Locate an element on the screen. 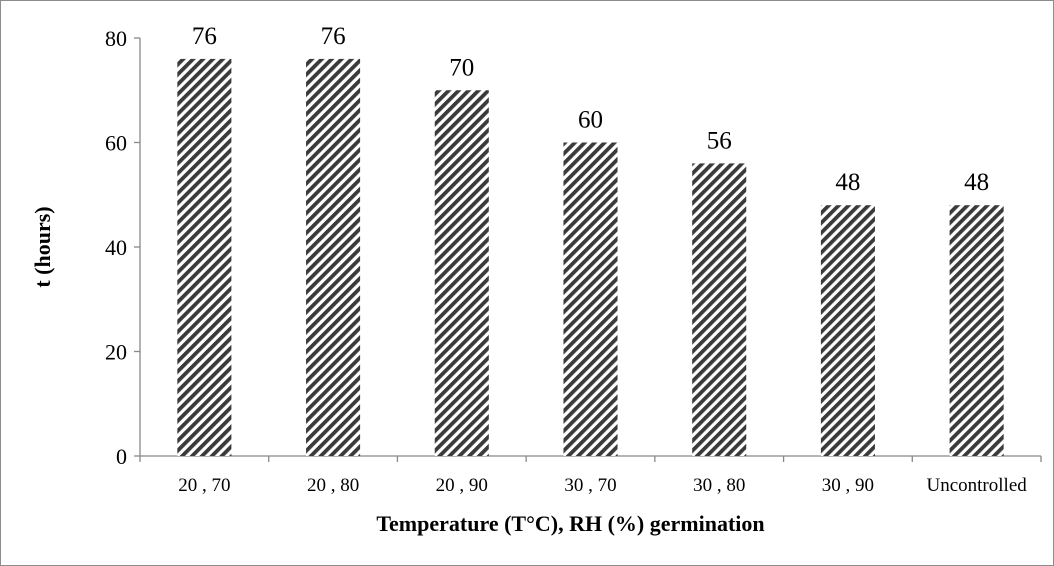 Image resolution: width=1054 pixels, height=566 pixels. x-tick-label: 20 , 90 is located at coordinates (462, 485).